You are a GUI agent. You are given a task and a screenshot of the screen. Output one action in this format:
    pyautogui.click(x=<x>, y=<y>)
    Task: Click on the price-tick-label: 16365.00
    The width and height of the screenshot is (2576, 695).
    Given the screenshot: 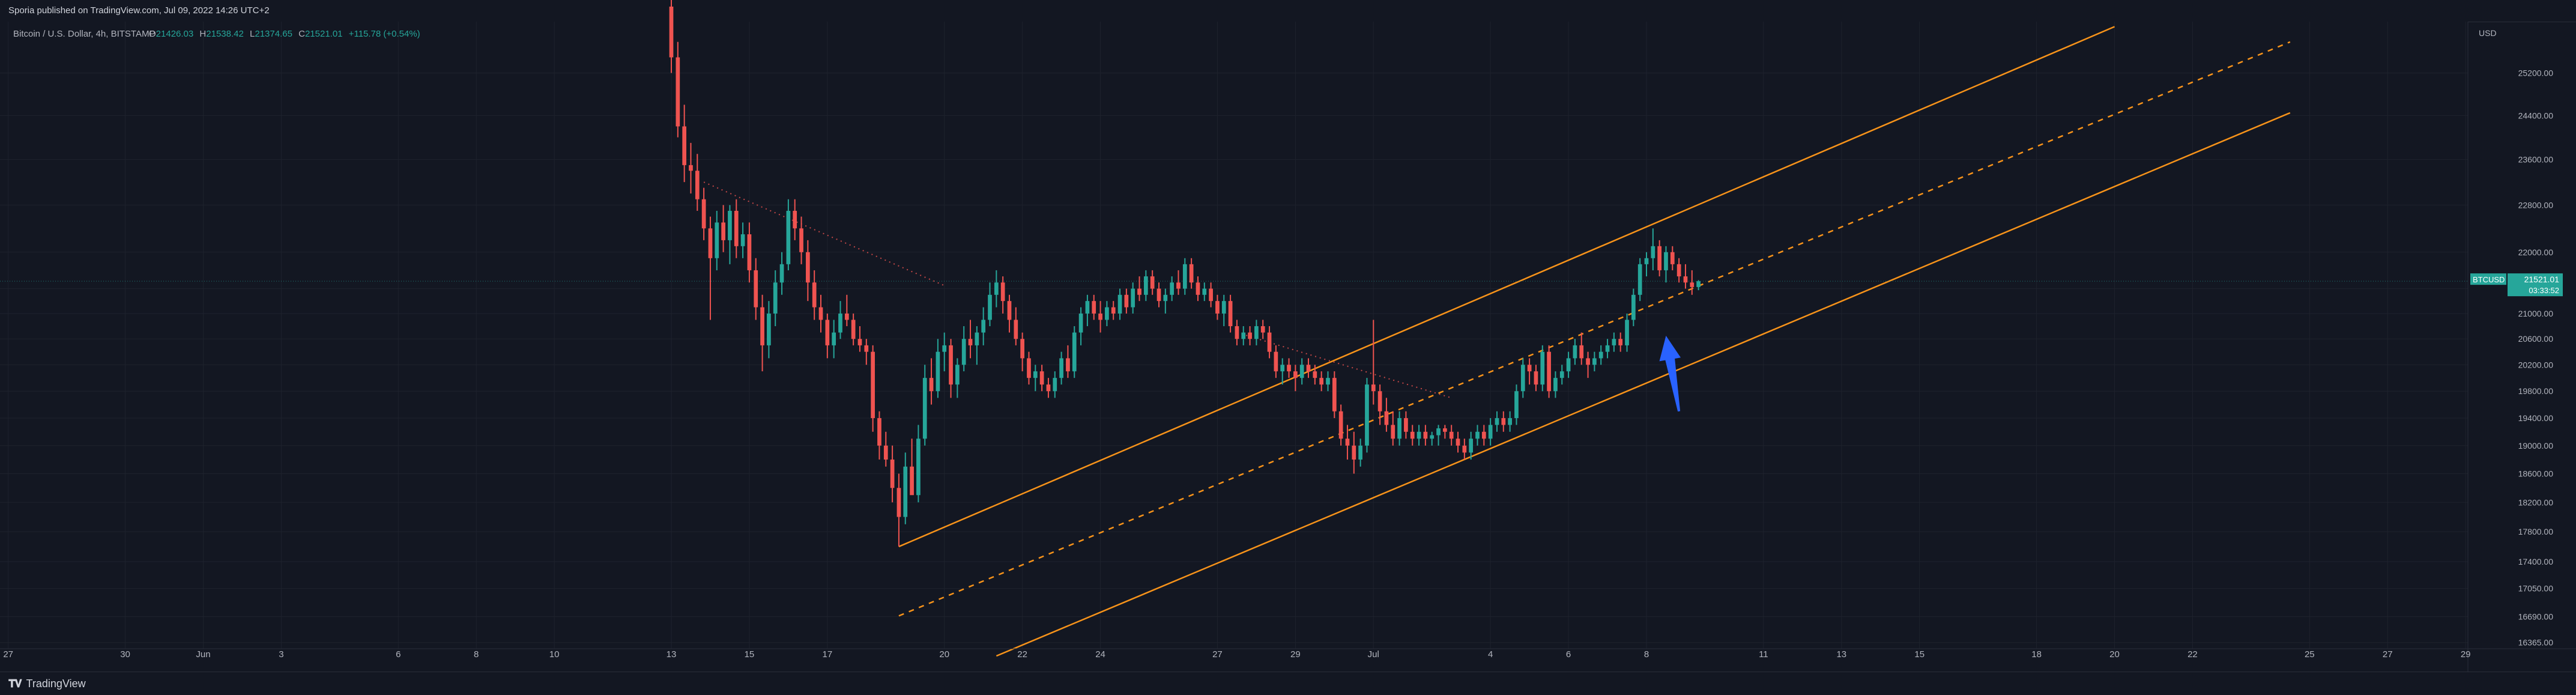 What is the action you would take?
    pyautogui.click(x=2536, y=643)
    